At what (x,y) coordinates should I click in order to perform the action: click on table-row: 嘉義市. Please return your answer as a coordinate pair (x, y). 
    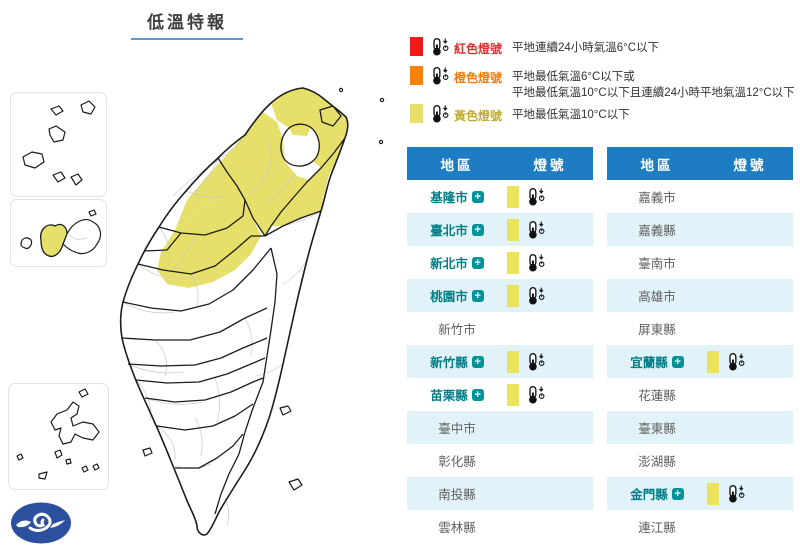
    Looking at the image, I should click on (700, 196).